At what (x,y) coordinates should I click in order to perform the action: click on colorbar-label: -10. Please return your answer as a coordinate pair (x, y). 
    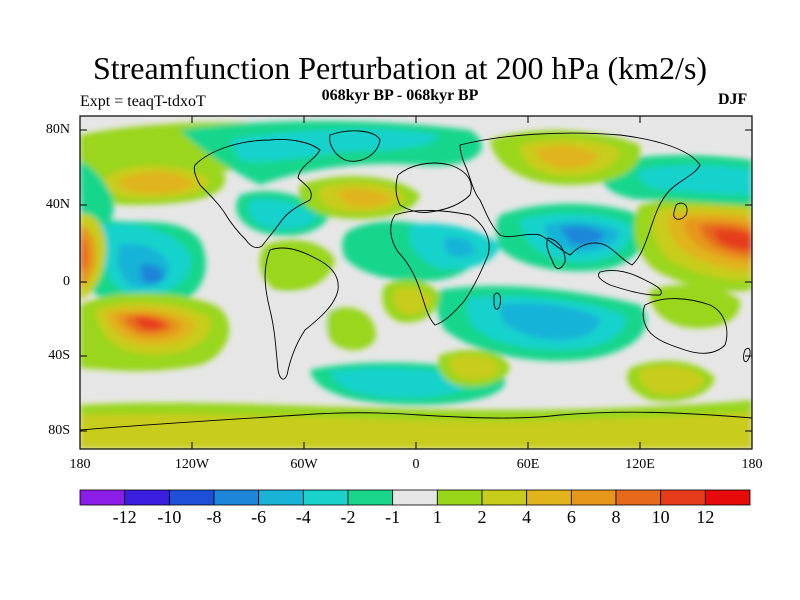
    Looking at the image, I should click on (169, 517).